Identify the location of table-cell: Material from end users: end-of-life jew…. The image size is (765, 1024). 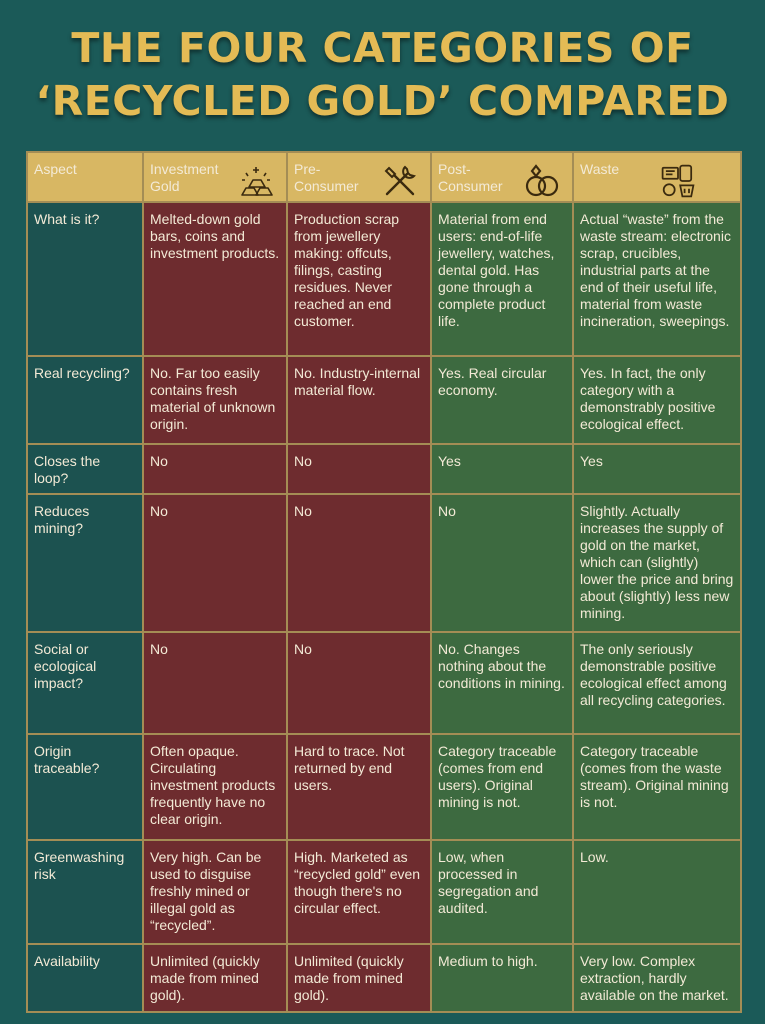
(502, 279).